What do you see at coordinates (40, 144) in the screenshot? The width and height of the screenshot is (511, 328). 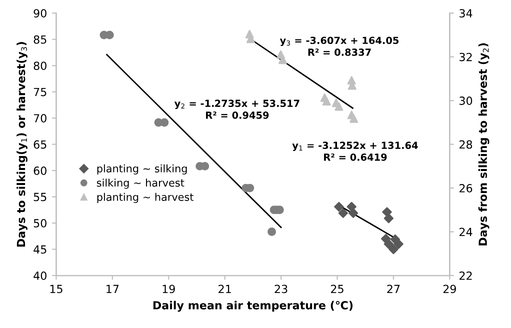 I see `y-tick-label: 65` at bounding box center [40, 144].